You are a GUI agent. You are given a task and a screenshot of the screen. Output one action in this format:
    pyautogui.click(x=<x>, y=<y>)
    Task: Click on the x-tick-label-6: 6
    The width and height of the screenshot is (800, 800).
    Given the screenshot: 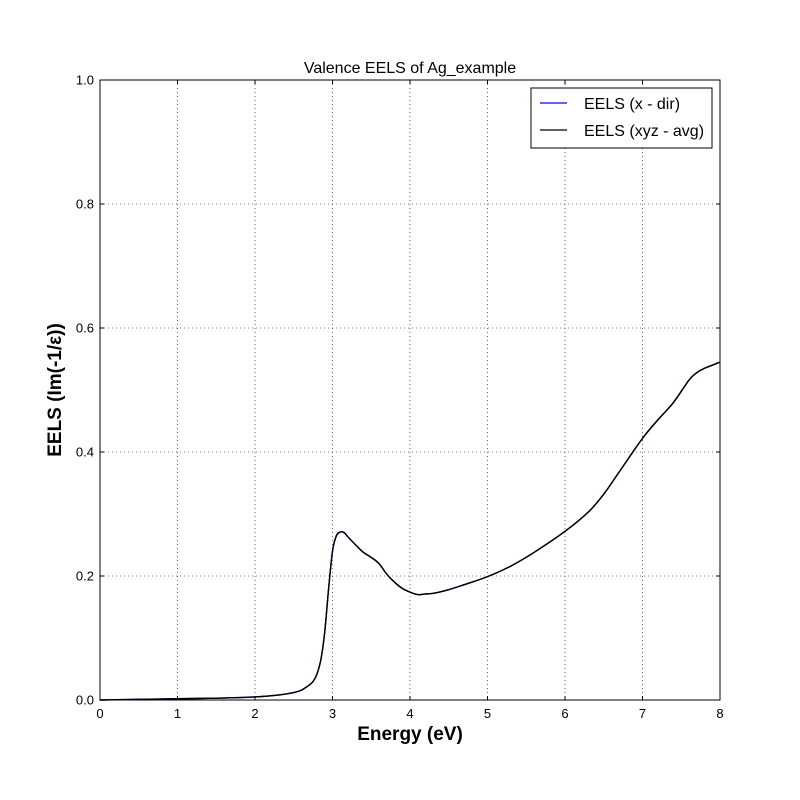 What is the action you would take?
    pyautogui.click(x=564, y=713)
    